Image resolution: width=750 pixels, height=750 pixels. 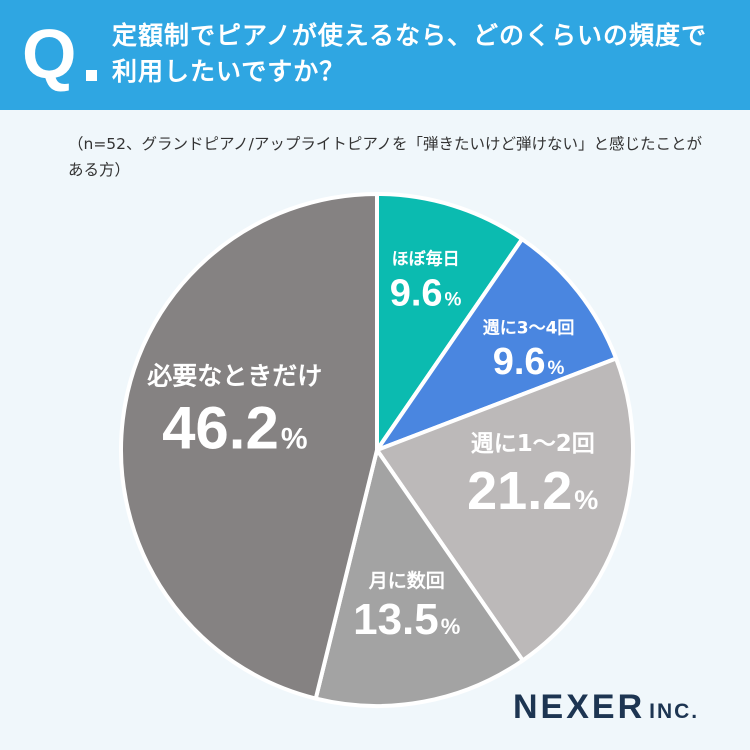 What do you see at coordinates (533, 444) in the screenshot?
I see `slice-label: 週に1〜2回` at bounding box center [533, 444].